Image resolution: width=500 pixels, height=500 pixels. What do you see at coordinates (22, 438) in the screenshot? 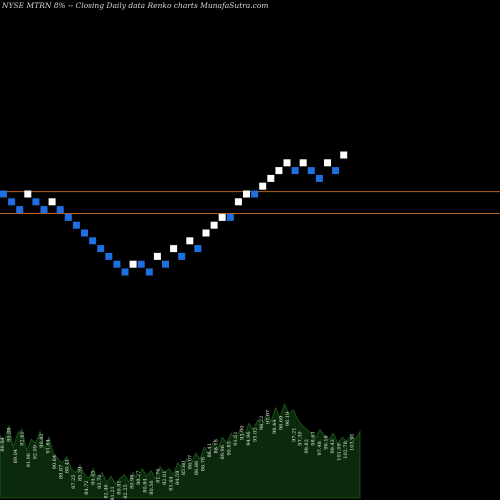
I see `volume-label: 92.61` at bounding box center [22, 438].